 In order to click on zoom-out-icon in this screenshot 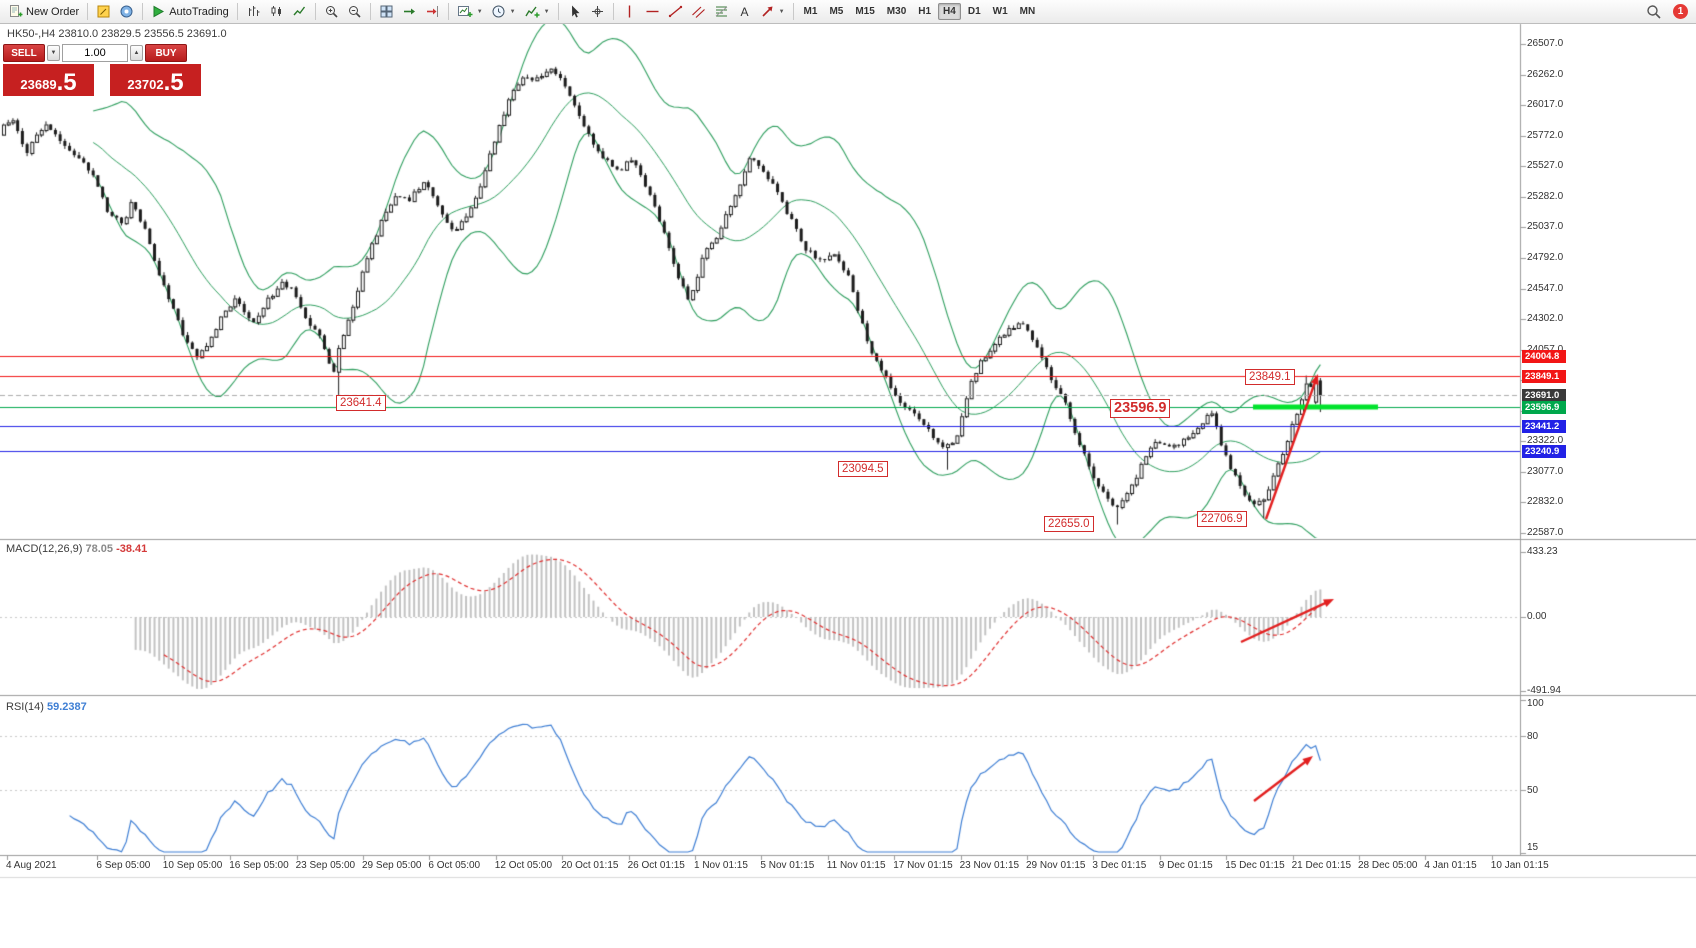, I will do `click(354, 12)`.